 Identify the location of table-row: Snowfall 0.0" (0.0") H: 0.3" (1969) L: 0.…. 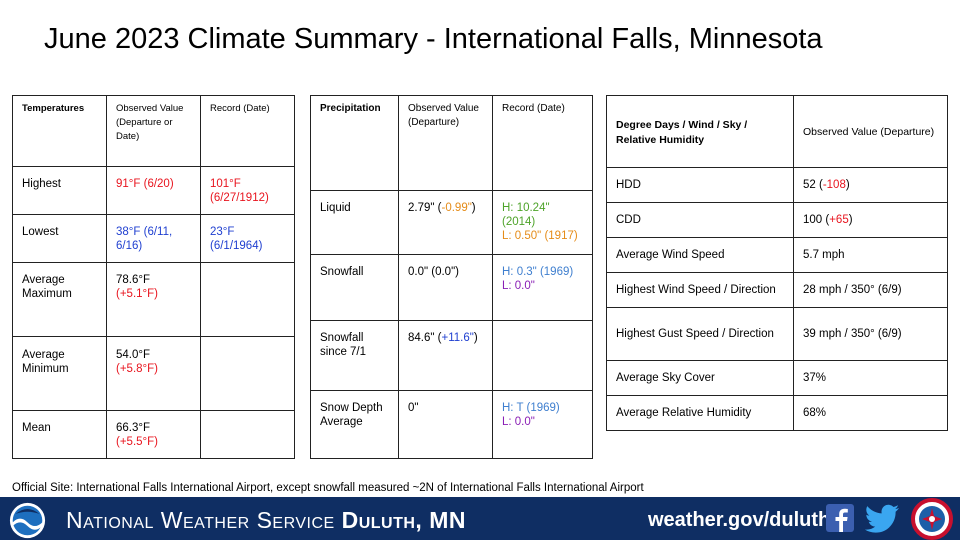
(451, 287).